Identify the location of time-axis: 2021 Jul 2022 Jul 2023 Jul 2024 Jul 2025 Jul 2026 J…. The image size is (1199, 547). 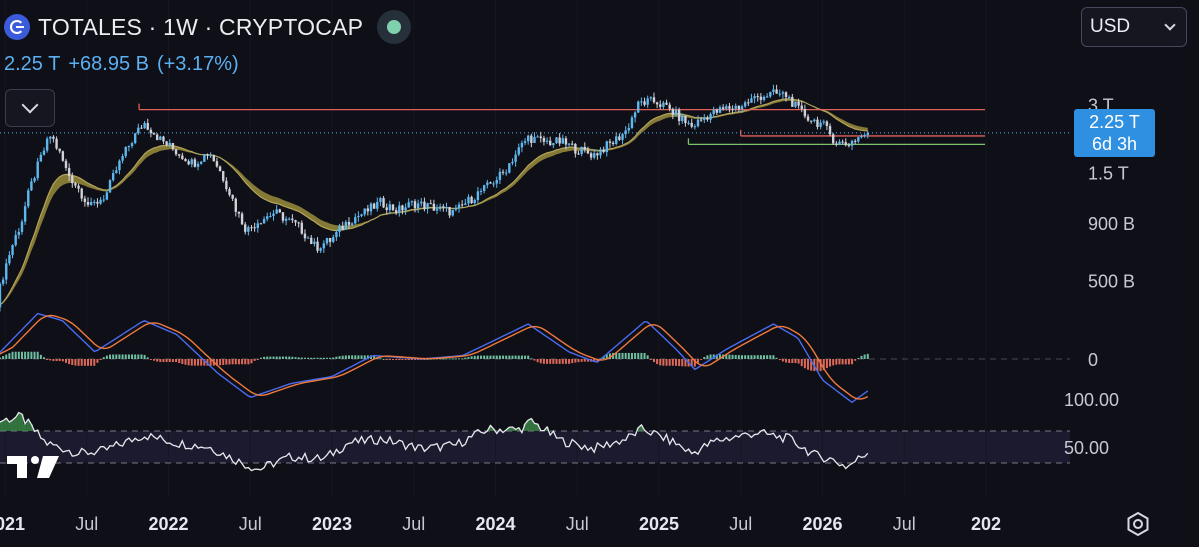
(500, 524).